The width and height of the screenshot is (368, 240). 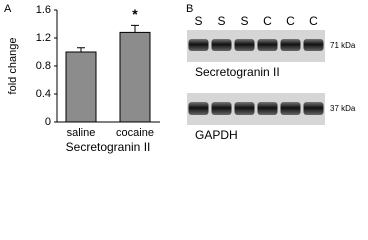 What do you see at coordinates (216, 135) in the screenshot?
I see `band-label: GAPDH` at bounding box center [216, 135].